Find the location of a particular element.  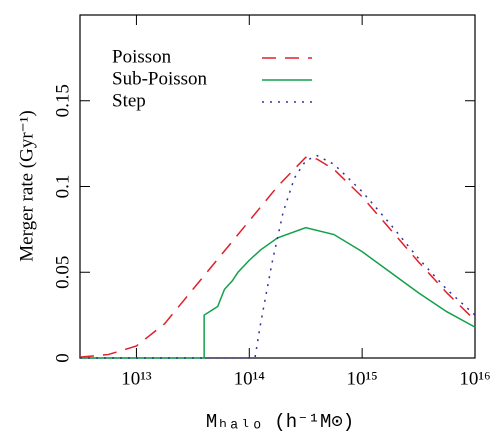

x-tick-label: 10¹⁵ is located at coordinates (361, 378).